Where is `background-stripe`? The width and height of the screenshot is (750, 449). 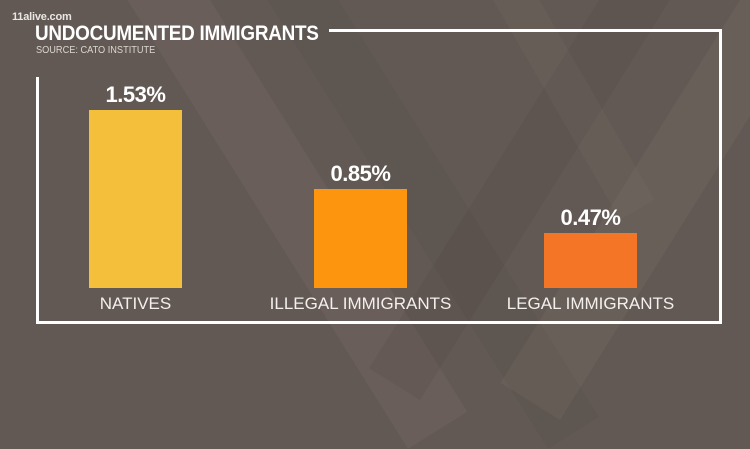
background-stripe is located at coordinates (562, 110).